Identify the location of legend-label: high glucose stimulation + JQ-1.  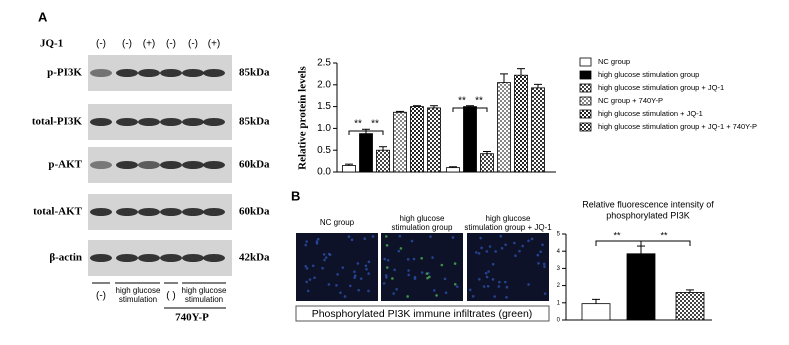
(650, 113).